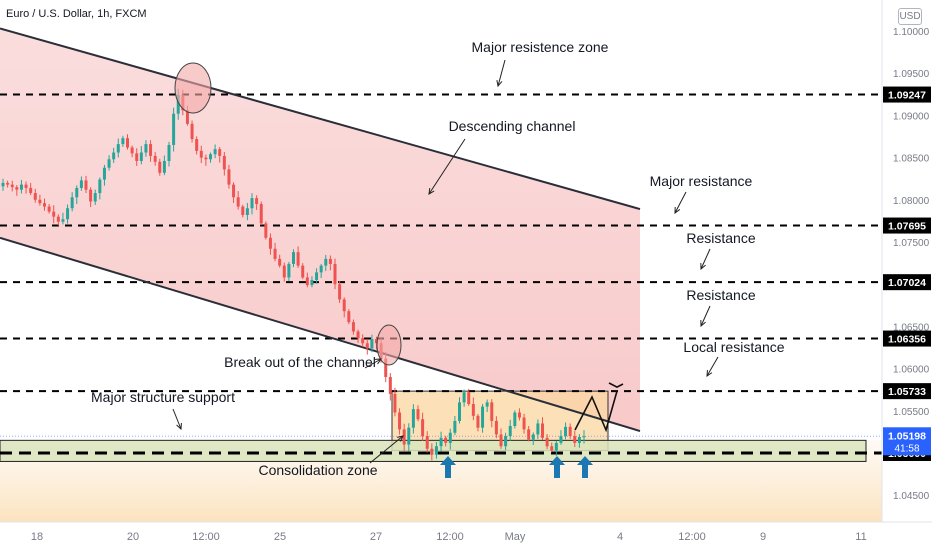  What do you see at coordinates (911, 412) in the screenshot?
I see `price-tick-label: 1.05500` at bounding box center [911, 412].